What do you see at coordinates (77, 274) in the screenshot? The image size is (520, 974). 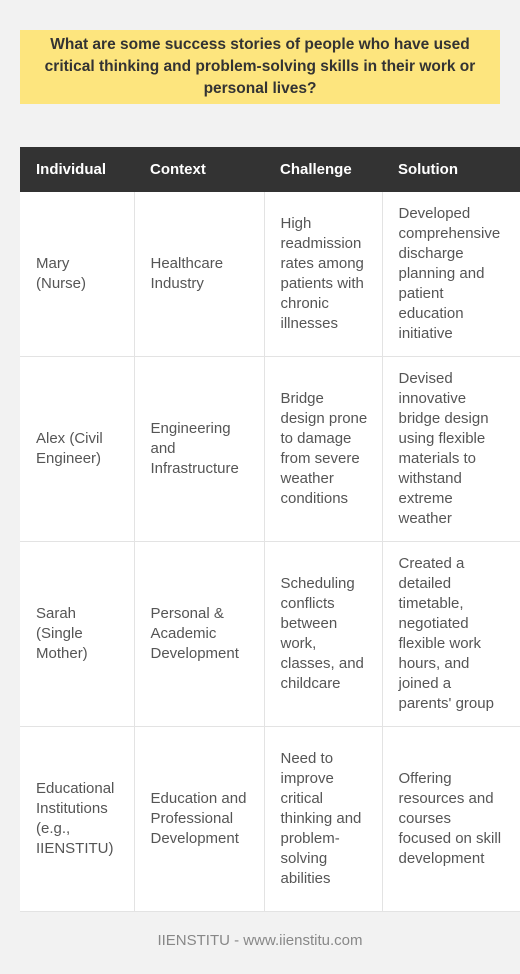 I see `cell-individual: Mary (Nurse)` at bounding box center [77, 274].